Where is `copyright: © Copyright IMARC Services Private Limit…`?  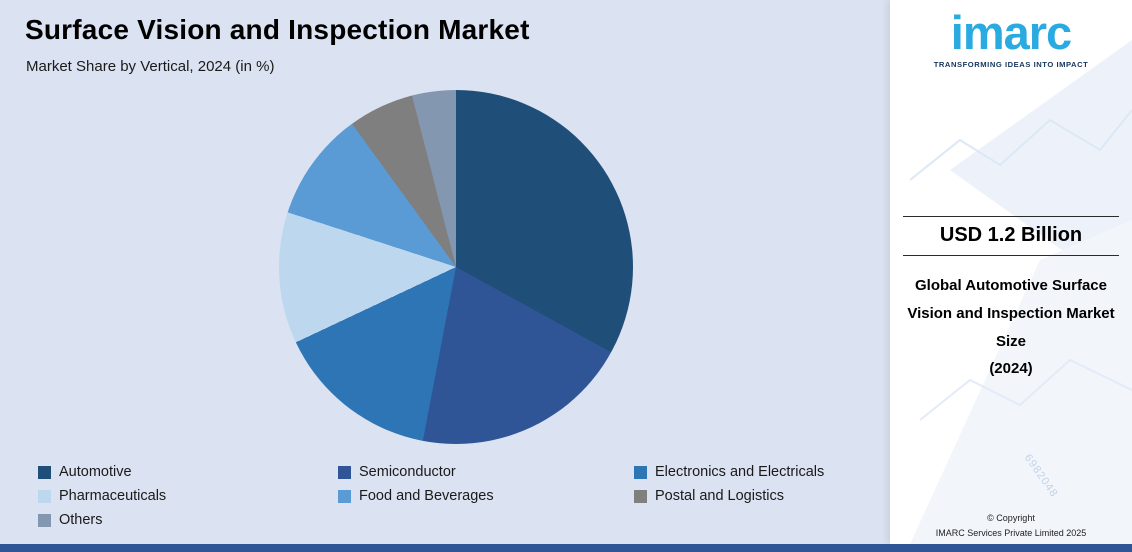
copyright: © Copyright IMARC Services Private Limit… is located at coordinates (1011, 525).